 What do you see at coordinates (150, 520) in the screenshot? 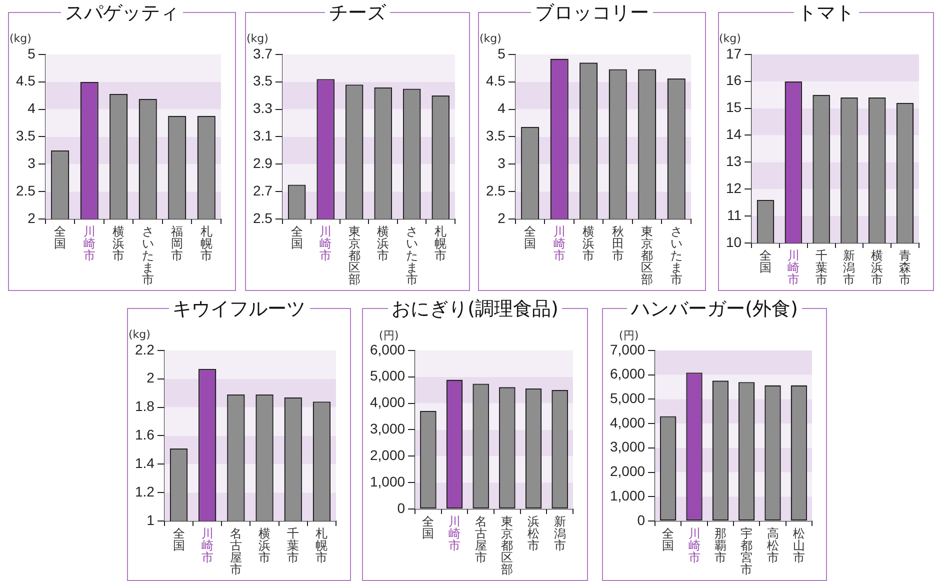
I see `y-tick-label: 1` at bounding box center [150, 520].